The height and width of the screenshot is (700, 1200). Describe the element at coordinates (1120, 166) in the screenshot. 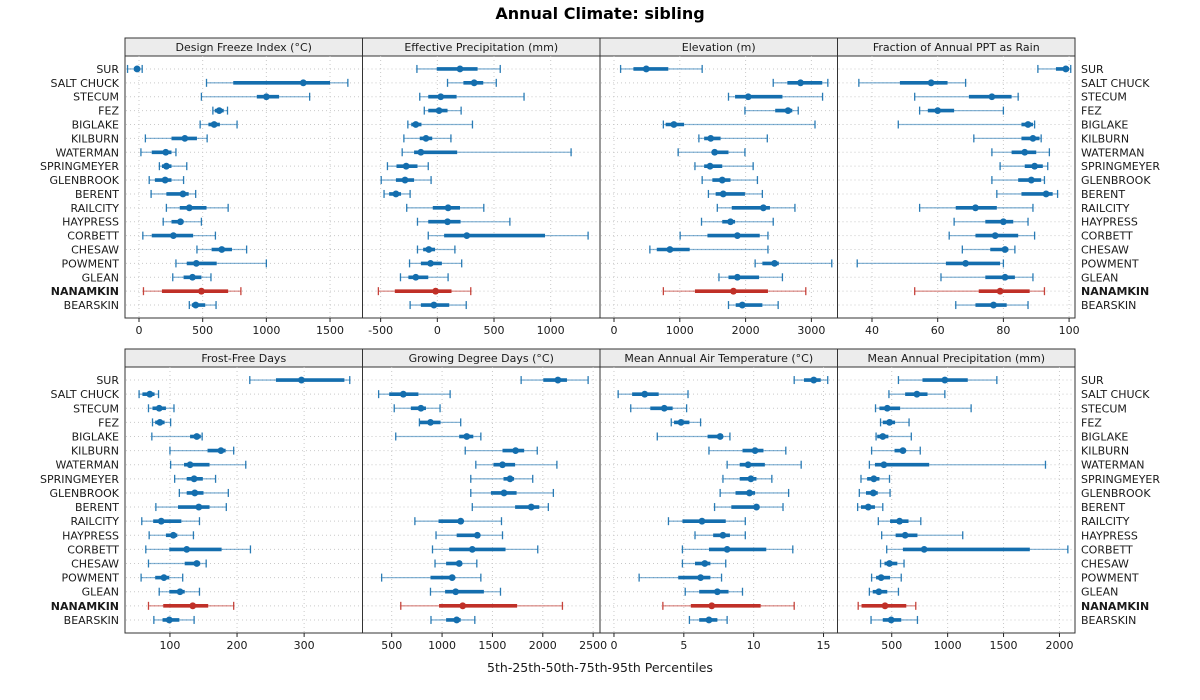

I see `station-label-right-springmeyer: SPRINGMEYER` at that location.